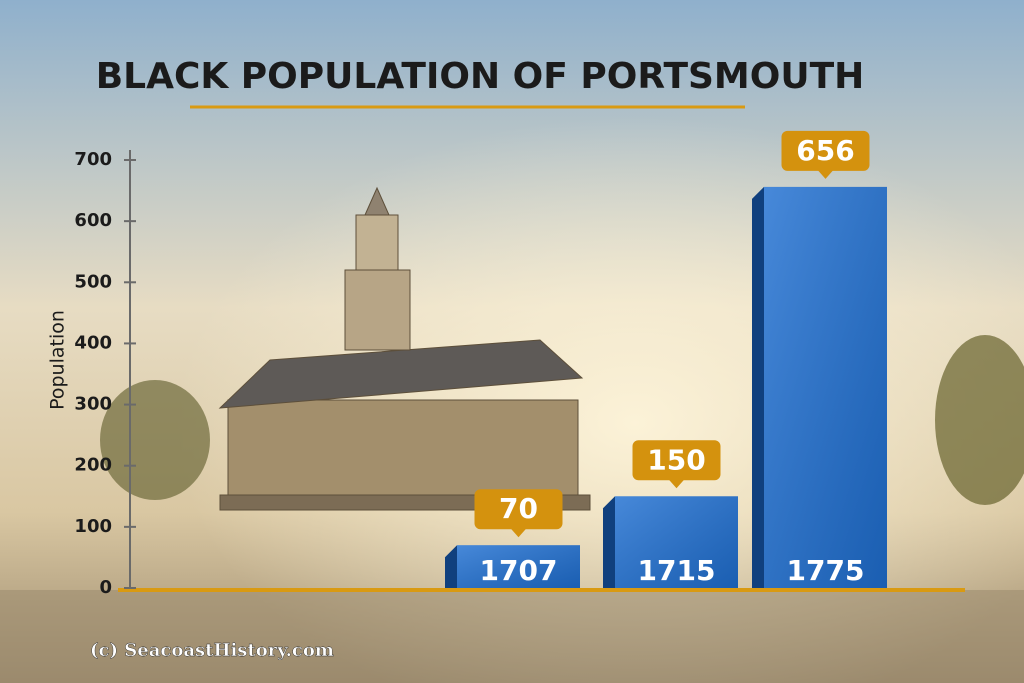  I want to click on y-tick-label: 100, so click(93, 526).